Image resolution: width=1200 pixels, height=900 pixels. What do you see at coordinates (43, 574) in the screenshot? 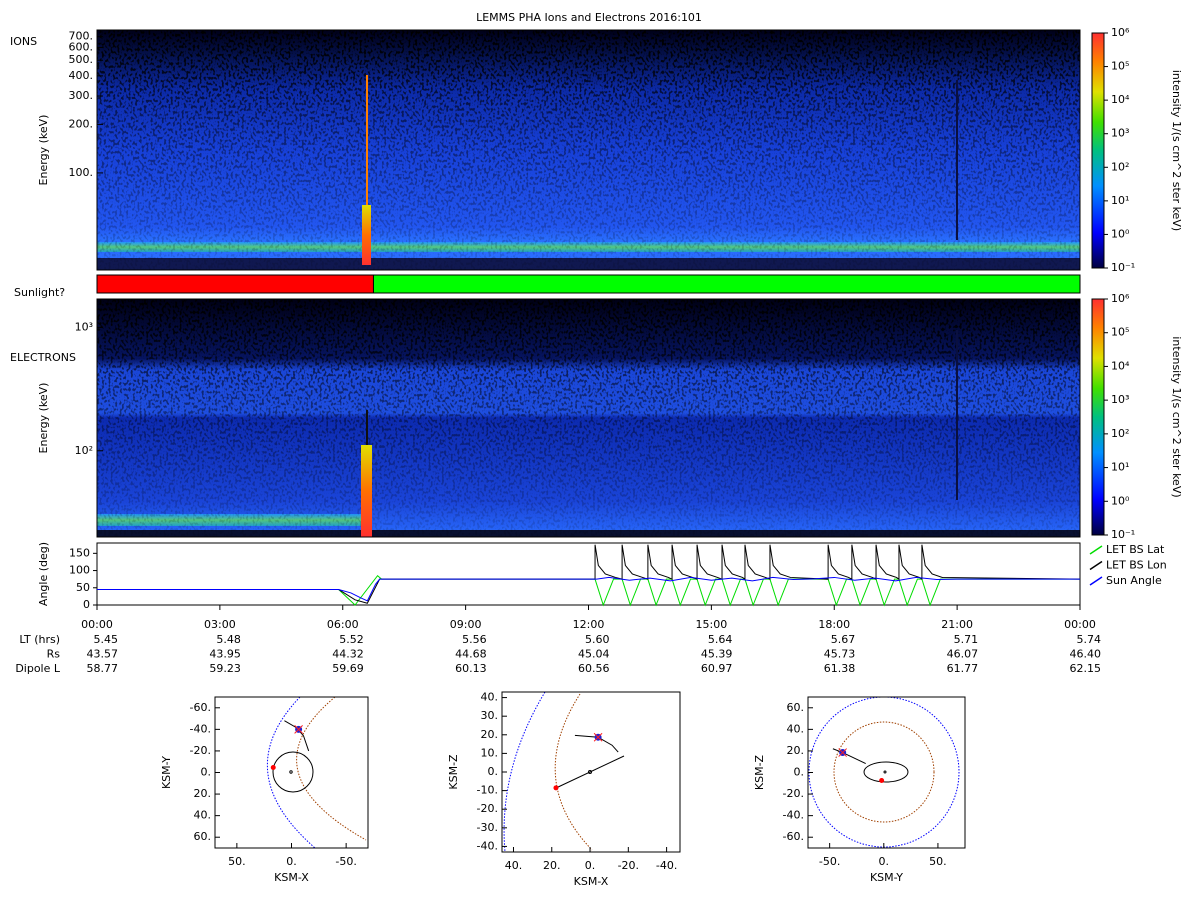
I see `y-axis-label: Angle (deg)` at bounding box center [43, 574].